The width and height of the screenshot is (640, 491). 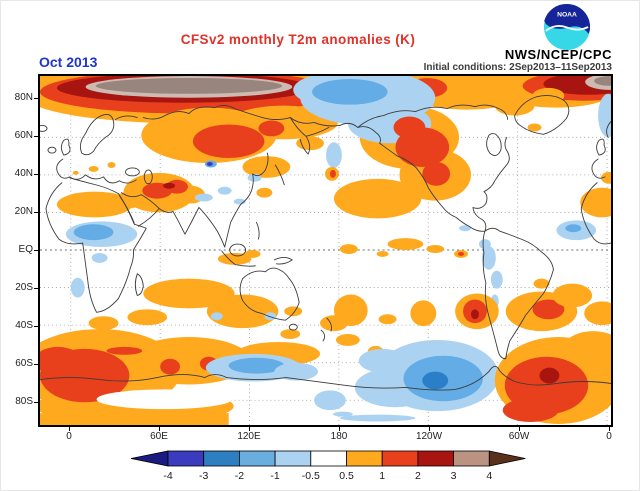 I want to click on colorbar-tick-label: -1, so click(x=274, y=476).